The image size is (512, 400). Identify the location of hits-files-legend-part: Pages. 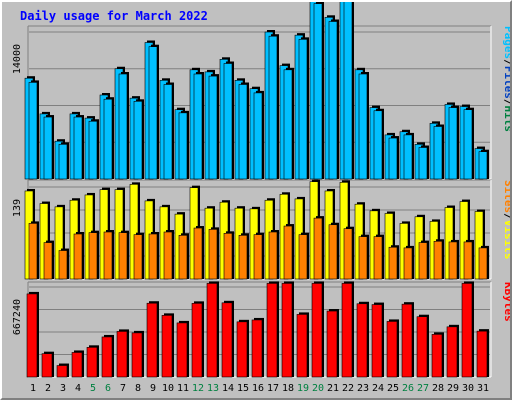
(506, 42).